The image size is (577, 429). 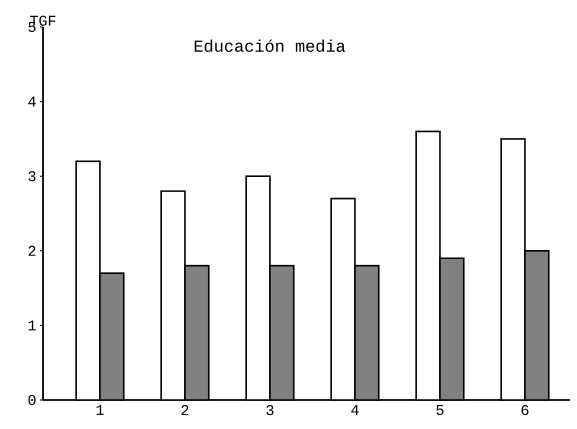 I want to click on y-tick-label: 0, so click(x=32, y=400).